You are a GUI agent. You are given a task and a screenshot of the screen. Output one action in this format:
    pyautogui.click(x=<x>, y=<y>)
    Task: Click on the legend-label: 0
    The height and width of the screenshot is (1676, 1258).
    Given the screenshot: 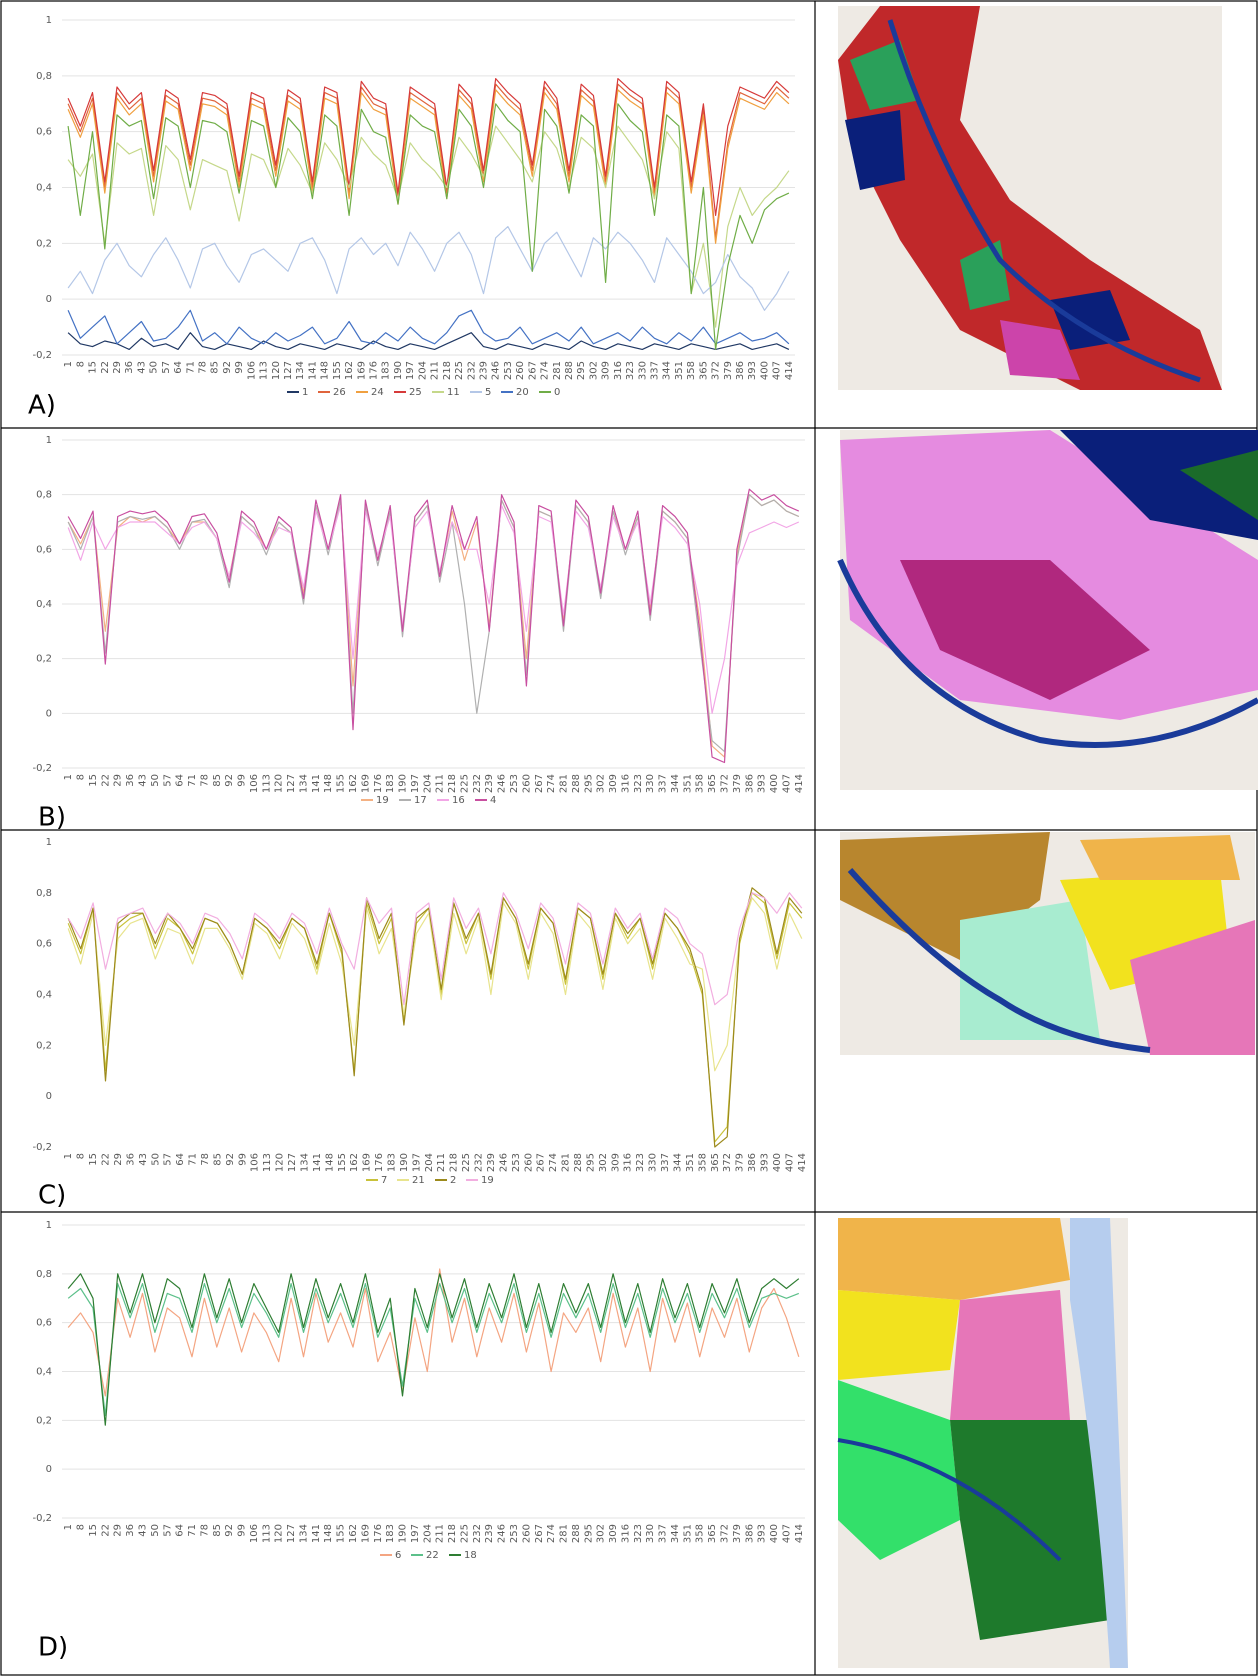 What is the action you would take?
    pyautogui.click(x=557, y=392)
    